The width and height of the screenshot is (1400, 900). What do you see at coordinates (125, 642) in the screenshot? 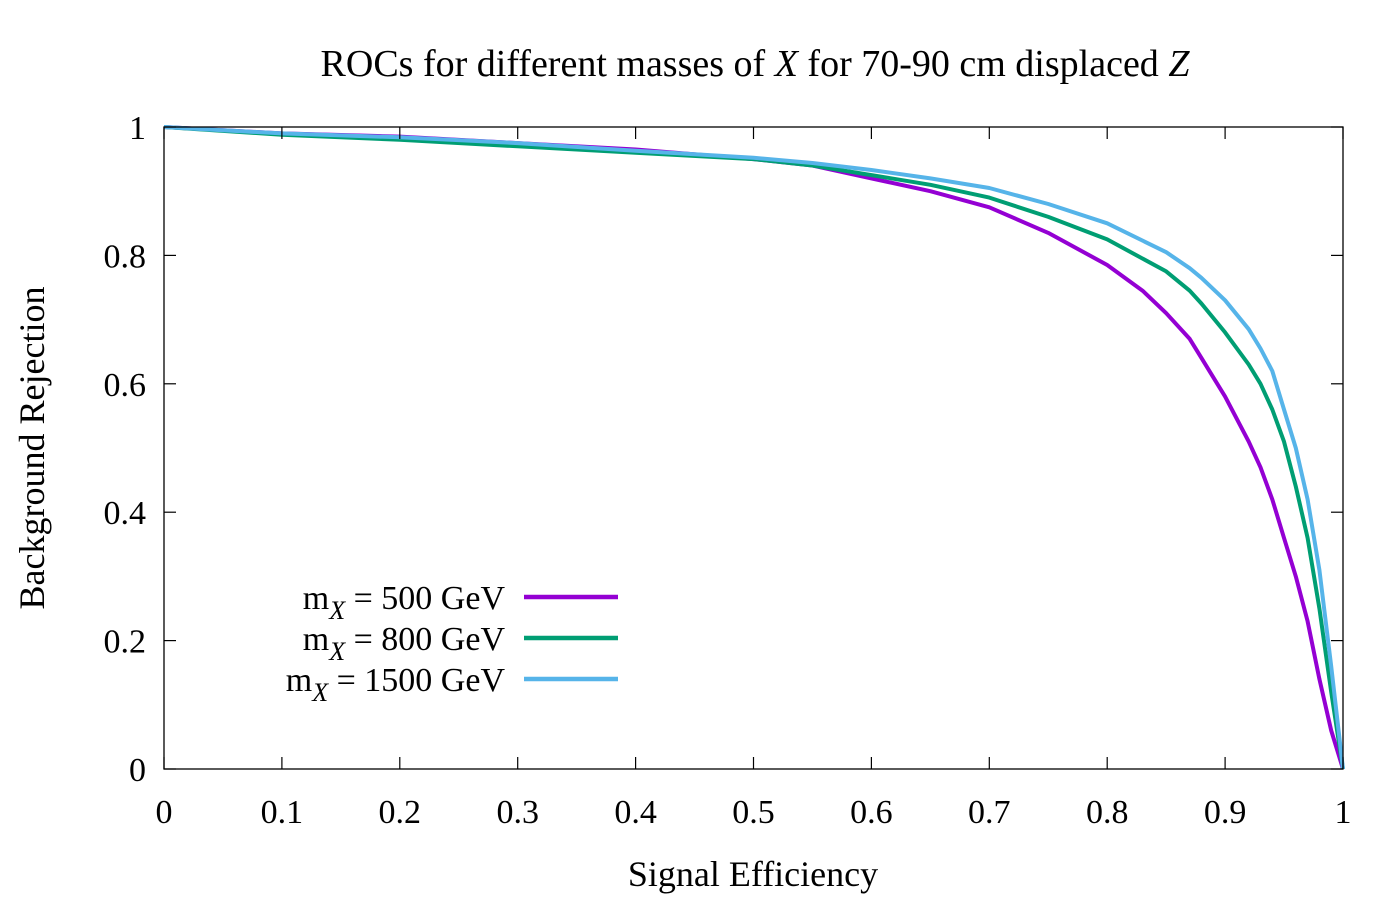
I see `y-tick-label: 0.2` at bounding box center [125, 642].